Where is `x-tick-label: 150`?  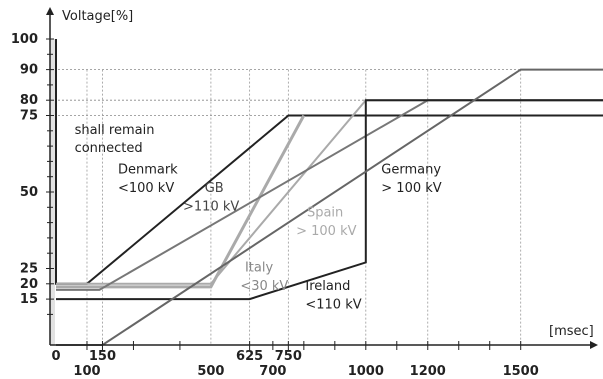
x-tick-label: 150 is located at coordinates (102, 356).